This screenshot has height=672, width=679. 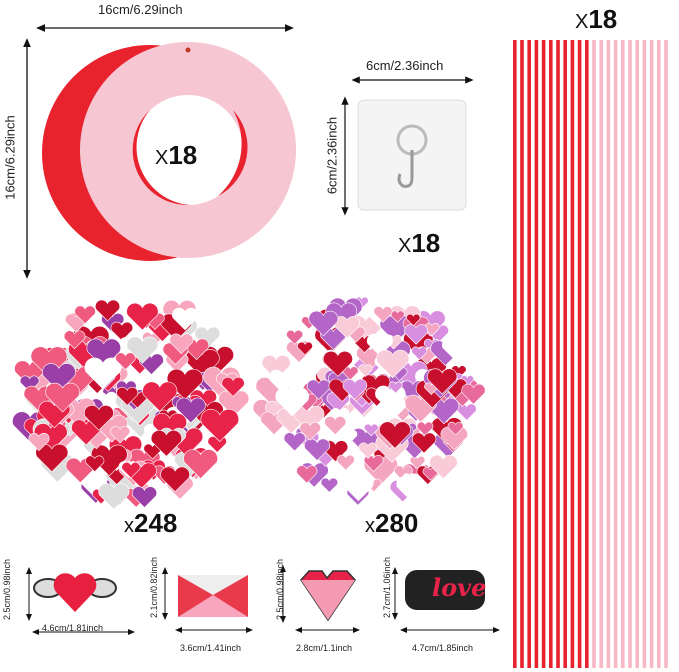 What do you see at coordinates (131, 404) in the screenshot?
I see `mixed-stickers-pile` at bounding box center [131, 404].